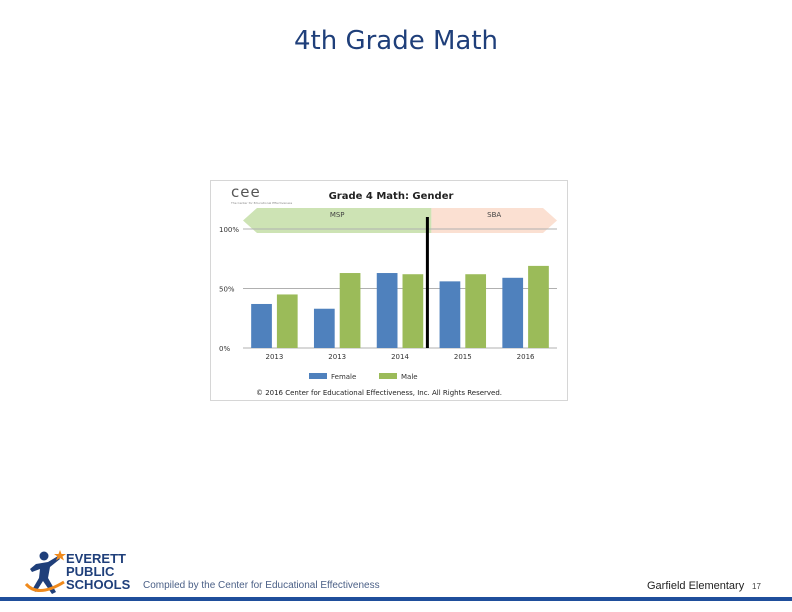  What do you see at coordinates (96, 558) in the screenshot?
I see `logo-line-everett: EVERETT` at bounding box center [96, 558].